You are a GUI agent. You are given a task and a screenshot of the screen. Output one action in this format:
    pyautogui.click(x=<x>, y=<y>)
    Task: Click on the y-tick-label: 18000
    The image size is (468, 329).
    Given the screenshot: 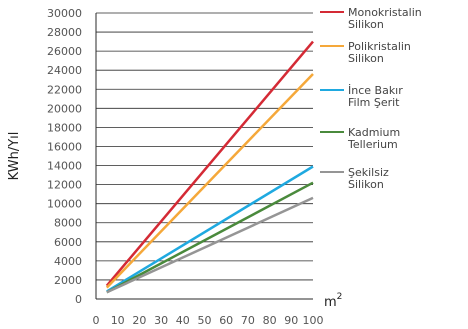 What is the action you would take?
    pyautogui.click(x=64, y=127)
    